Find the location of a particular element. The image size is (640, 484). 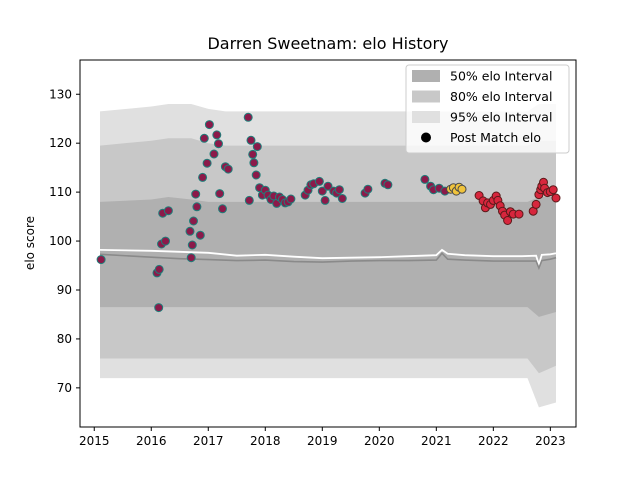

x-tick-label: 2017 is located at coordinates (208, 441).